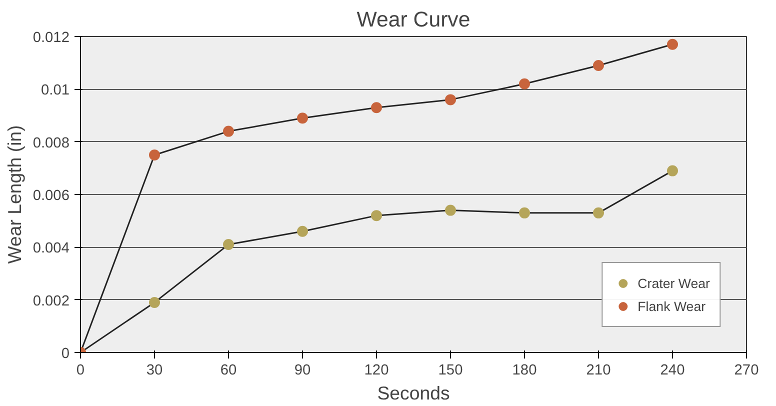  What do you see at coordinates (524, 370) in the screenshot?
I see `x-tick-label: 180` at bounding box center [524, 370].